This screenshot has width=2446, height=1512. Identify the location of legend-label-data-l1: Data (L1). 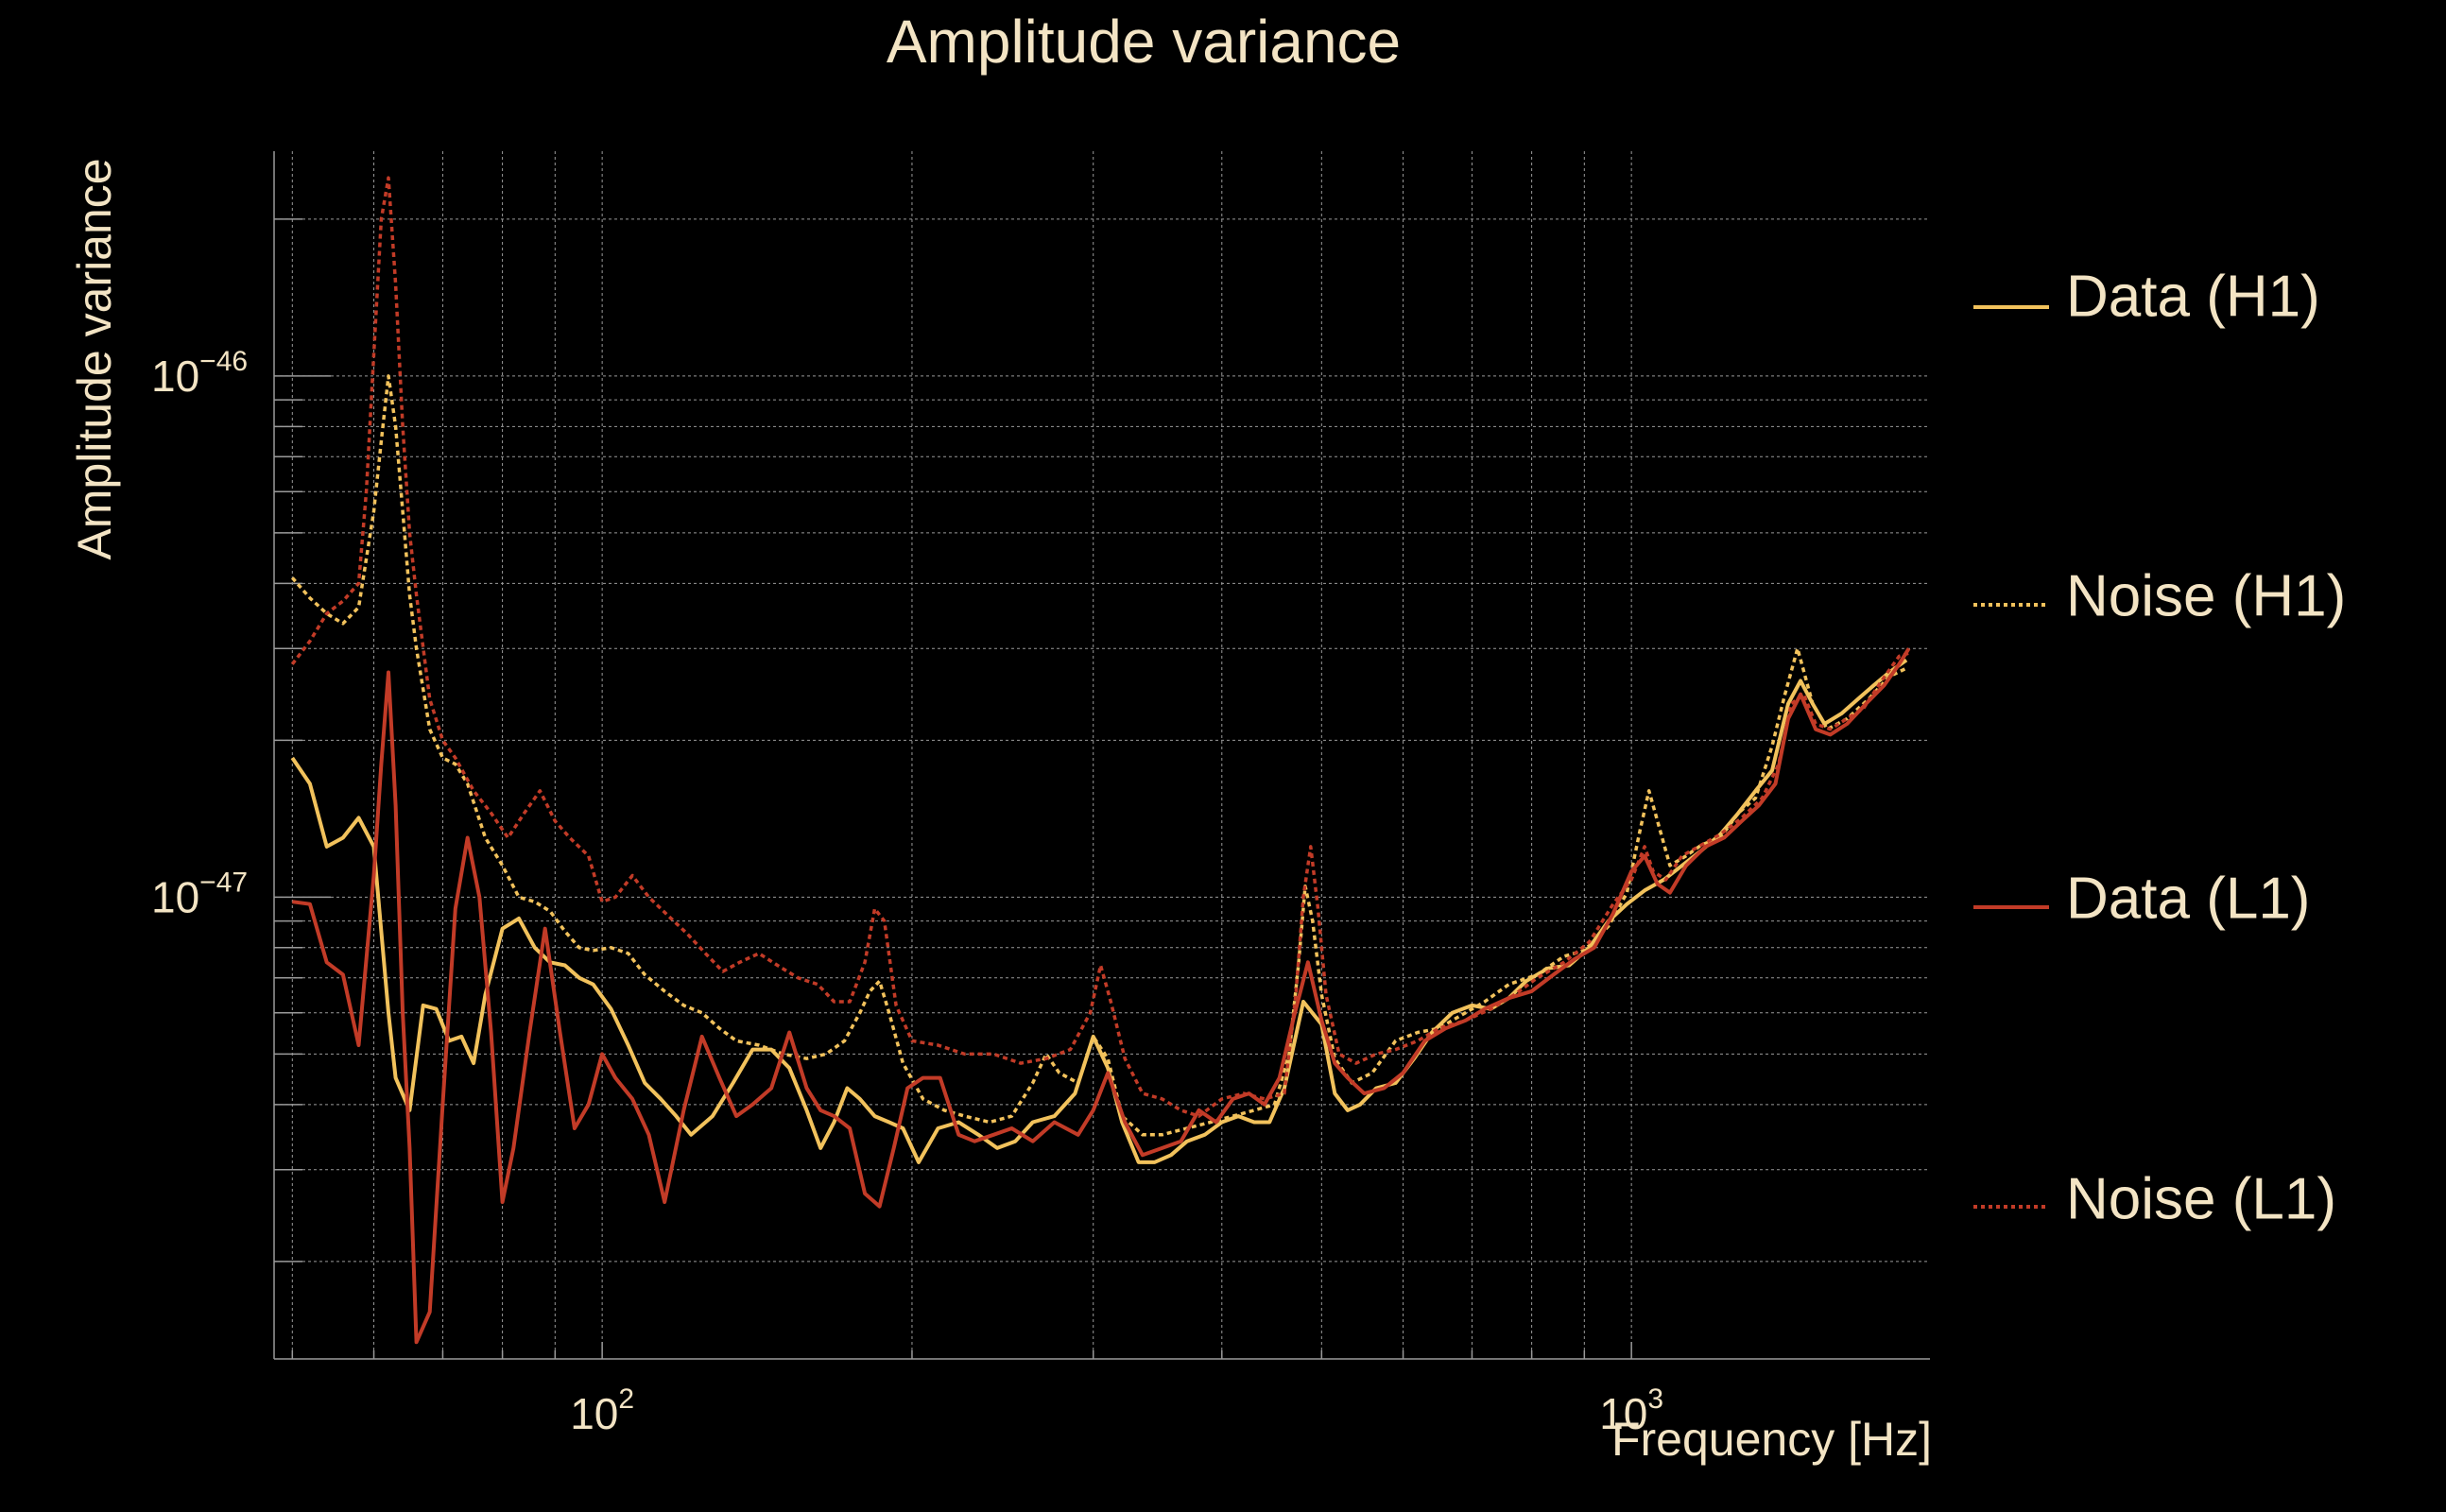
(2188, 898).